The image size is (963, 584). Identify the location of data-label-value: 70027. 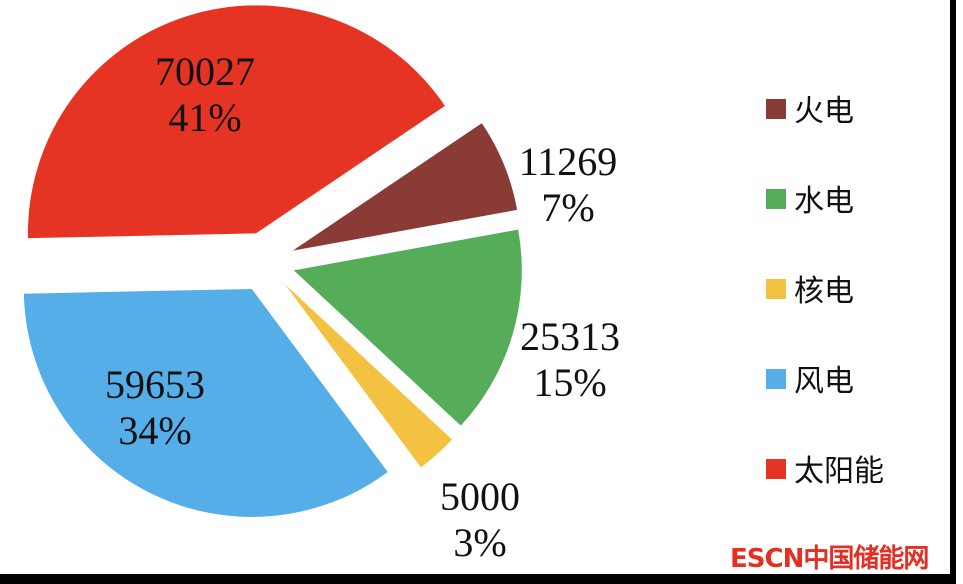
(205, 71).